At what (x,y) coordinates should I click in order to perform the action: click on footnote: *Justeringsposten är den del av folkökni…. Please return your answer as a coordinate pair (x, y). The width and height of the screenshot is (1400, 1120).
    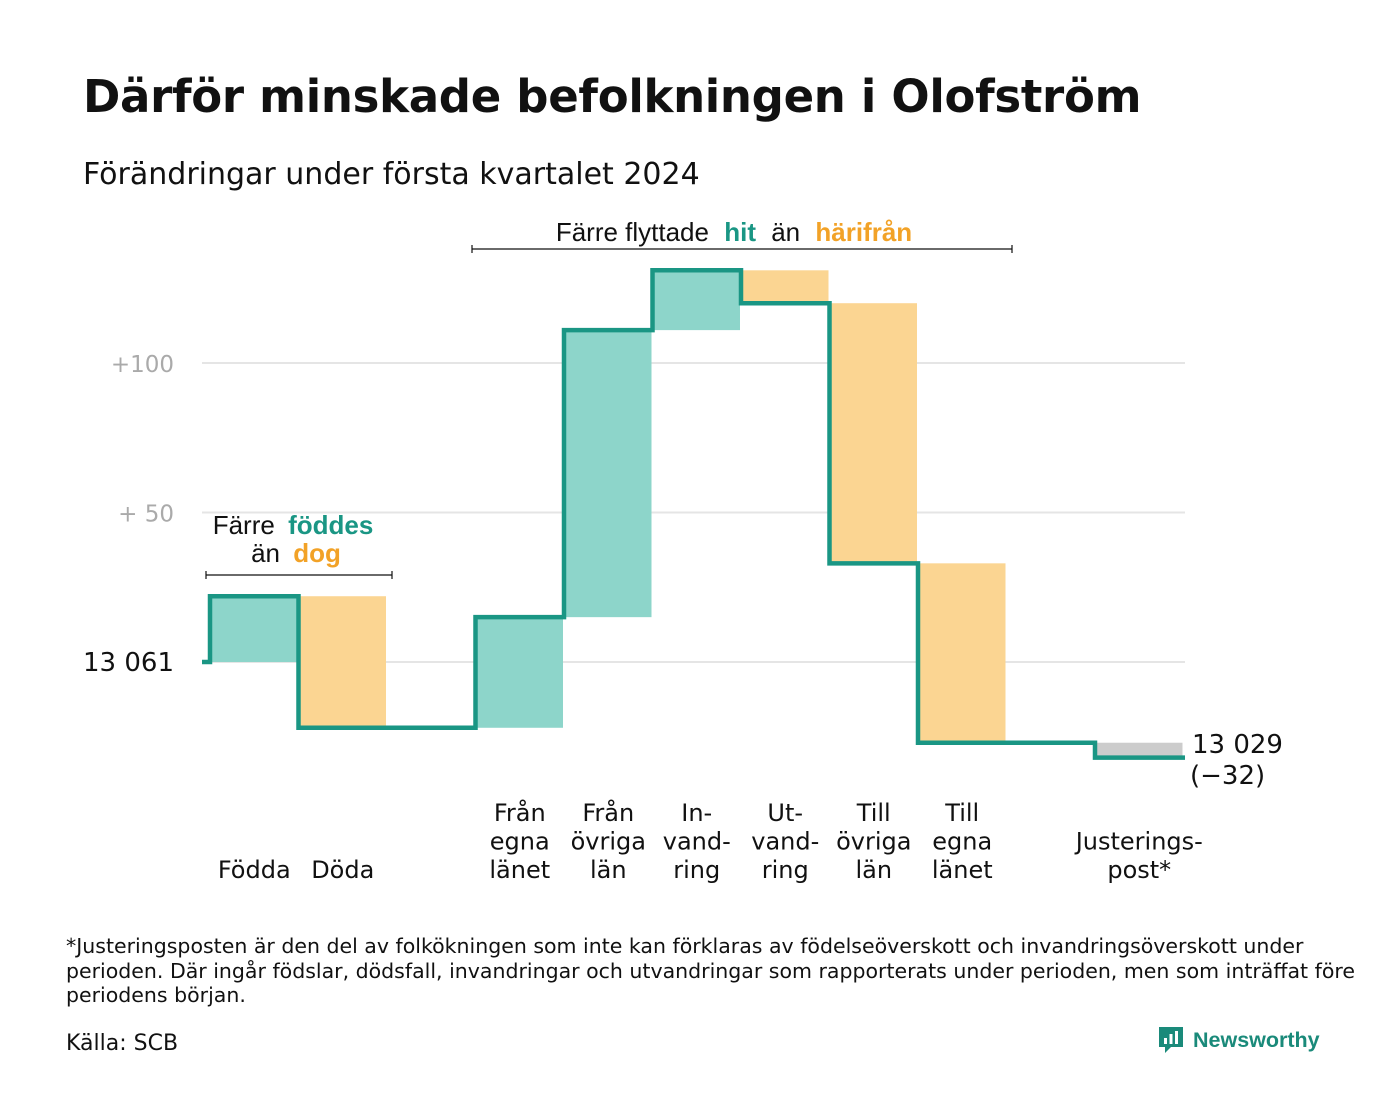
    Looking at the image, I should click on (710, 970).